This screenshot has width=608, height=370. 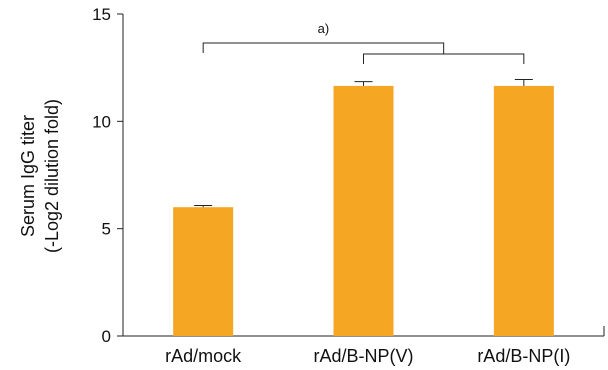 I want to click on inner-bracket, so click(x=444, y=58).